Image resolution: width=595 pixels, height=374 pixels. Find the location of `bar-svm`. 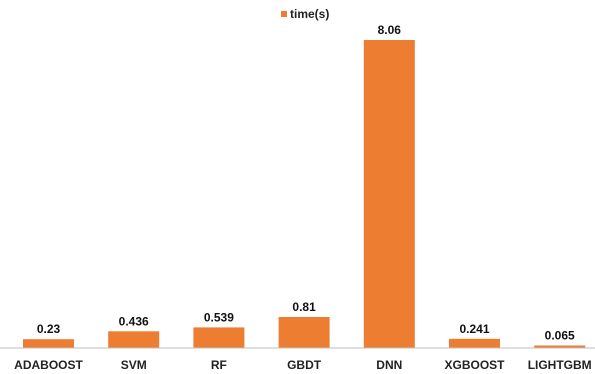

bar-svm is located at coordinates (134, 339).